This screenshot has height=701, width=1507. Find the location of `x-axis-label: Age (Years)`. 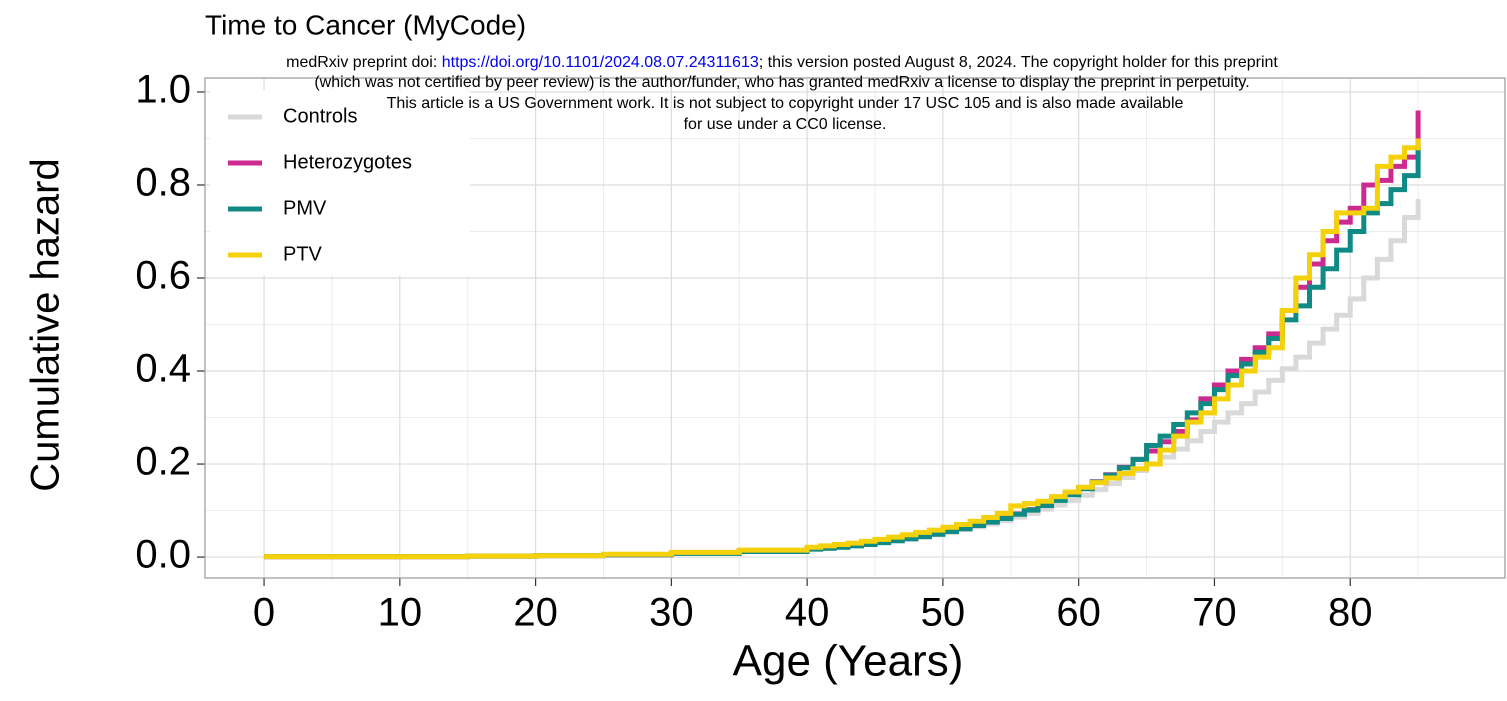

x-axis-label: Age (Years) is located at coordinates (848, 661).